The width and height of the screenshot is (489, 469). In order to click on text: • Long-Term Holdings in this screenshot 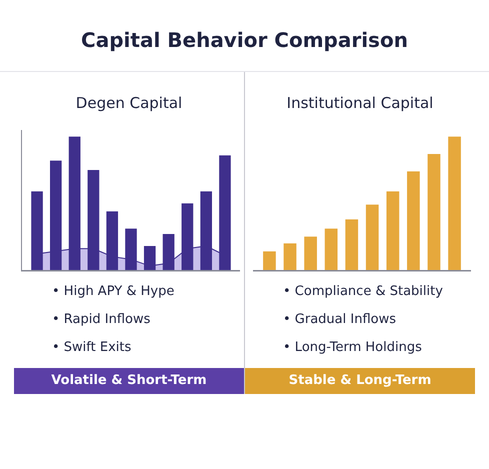, I will do `click(353, 348)`.